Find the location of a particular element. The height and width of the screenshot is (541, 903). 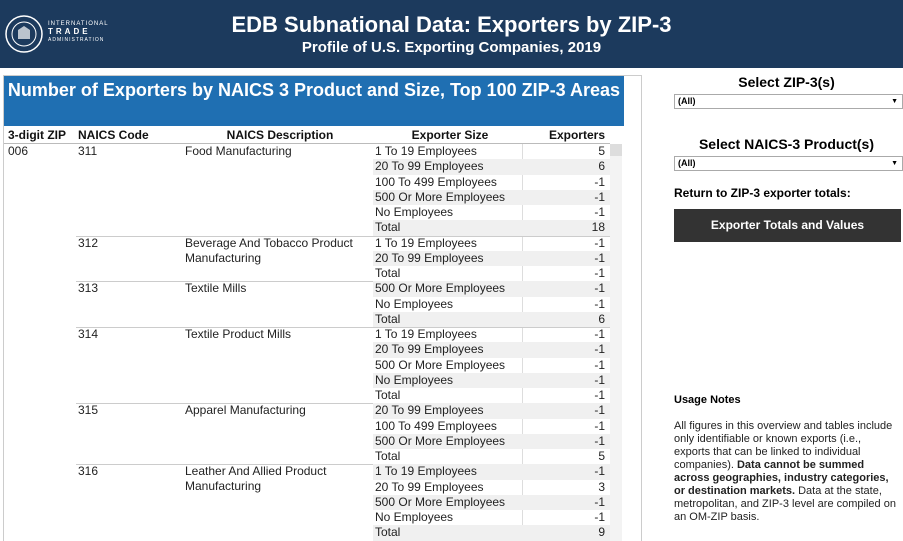

naics-description: Food Manufacturing is located at coordinates (238, 151).